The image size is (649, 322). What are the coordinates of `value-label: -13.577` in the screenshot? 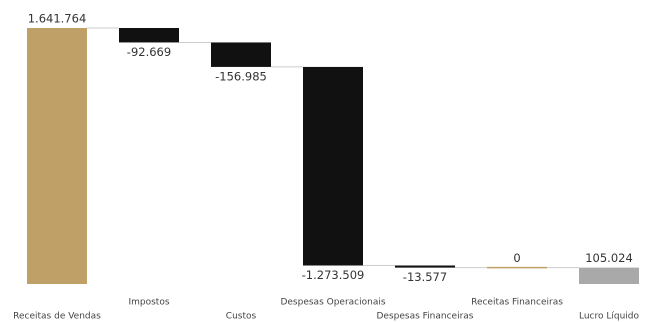 It's located at (425, 277).